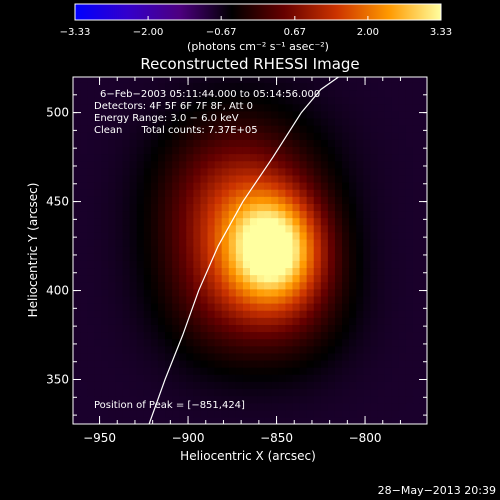 The height and width of the screenshot is (500, 500). What do you see at coordinates (57, 291) in the screenshot?
I see `y-tick-label: 400` at bounding box center [57, 291].